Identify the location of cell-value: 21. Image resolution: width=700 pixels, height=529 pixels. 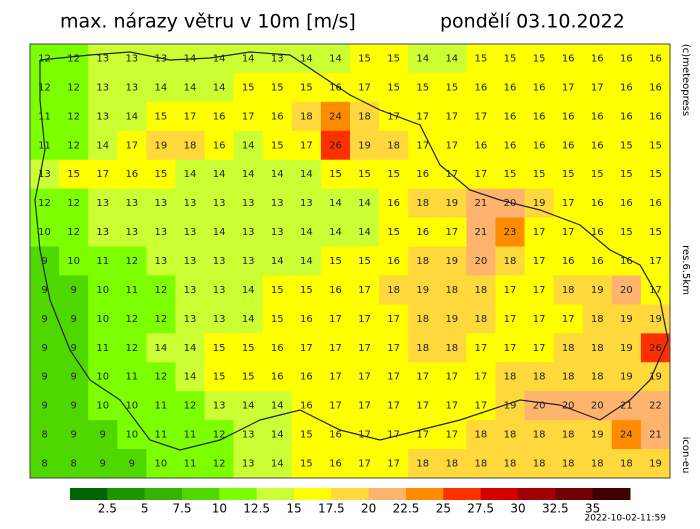
(655, 435).